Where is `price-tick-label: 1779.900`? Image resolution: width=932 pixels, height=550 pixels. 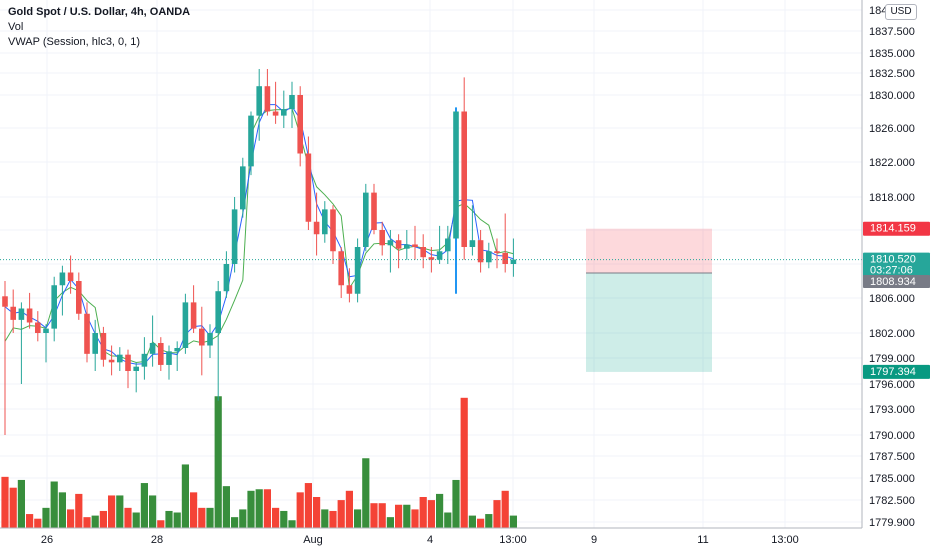 price-tick-label: 1779.900 is located at coordinates (892, 523).